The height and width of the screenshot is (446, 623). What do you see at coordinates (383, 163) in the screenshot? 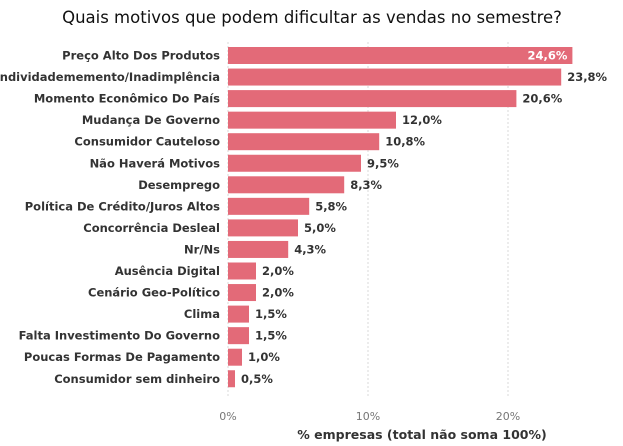
I see `value-label: 9,5%` at bounding box center [383, 163].